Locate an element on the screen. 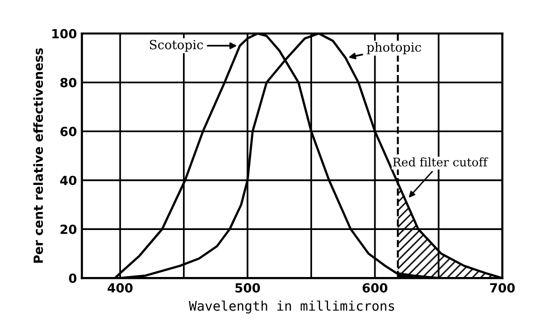 Image resolution: width=546 pixels, height=335 pixels. x-tick-label: 700 is located at coordinates (502, 288).